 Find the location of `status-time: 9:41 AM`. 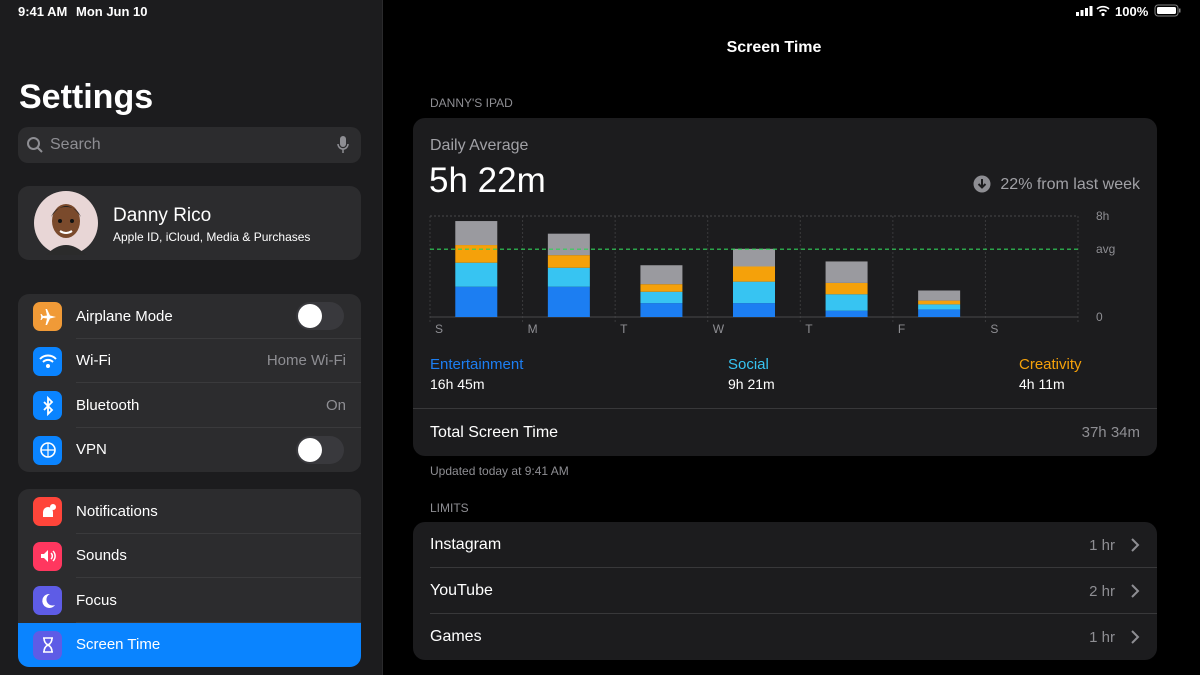

status-time: 9:41 AM is located at coordinates (43, 11).